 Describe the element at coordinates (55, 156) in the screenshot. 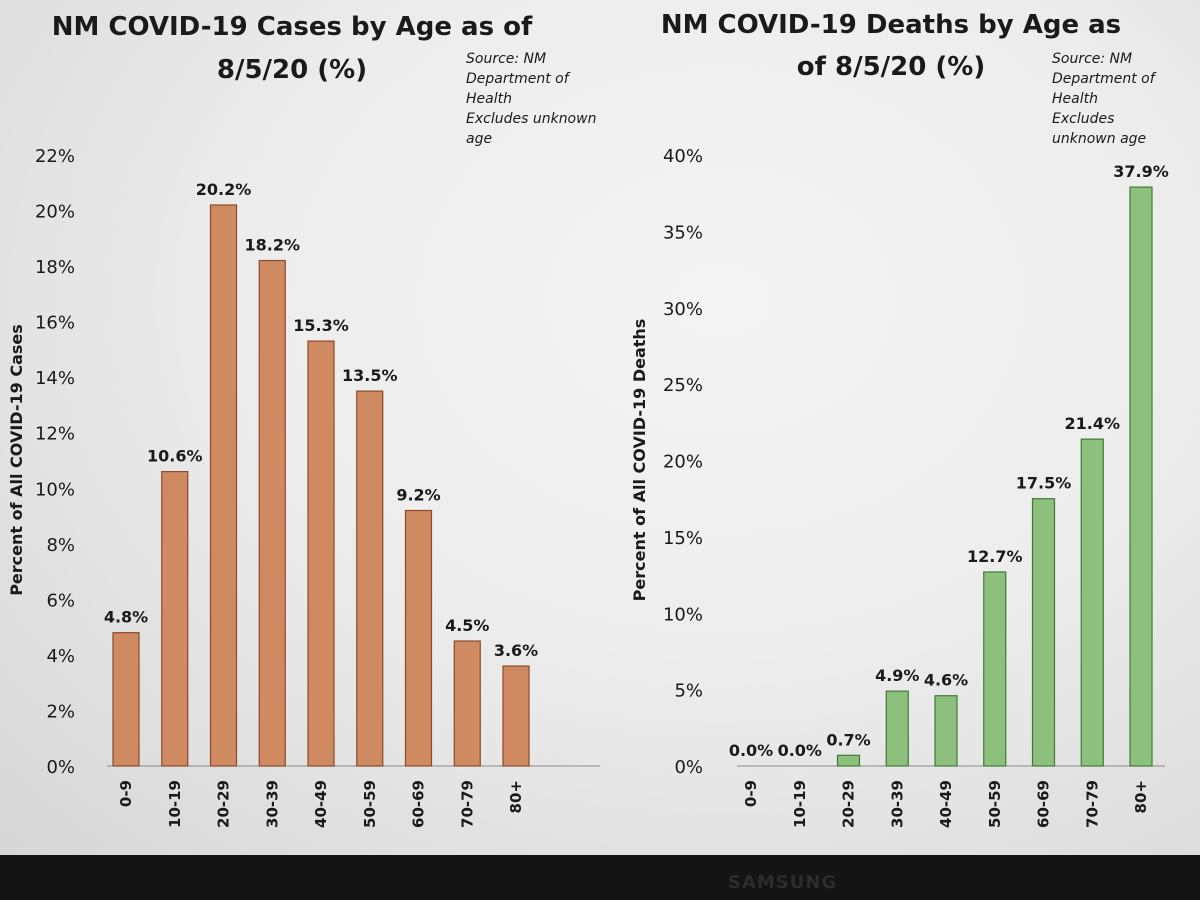

I see `y-tick-label: 22%` at that location.